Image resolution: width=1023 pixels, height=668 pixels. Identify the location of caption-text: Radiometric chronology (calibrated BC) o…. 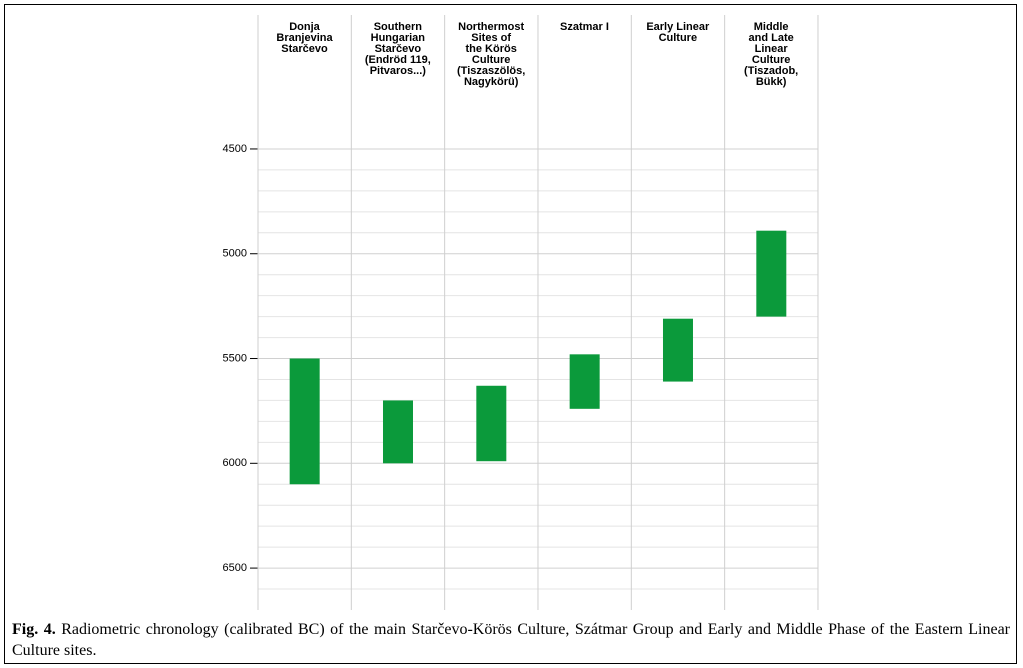
(511, 640).